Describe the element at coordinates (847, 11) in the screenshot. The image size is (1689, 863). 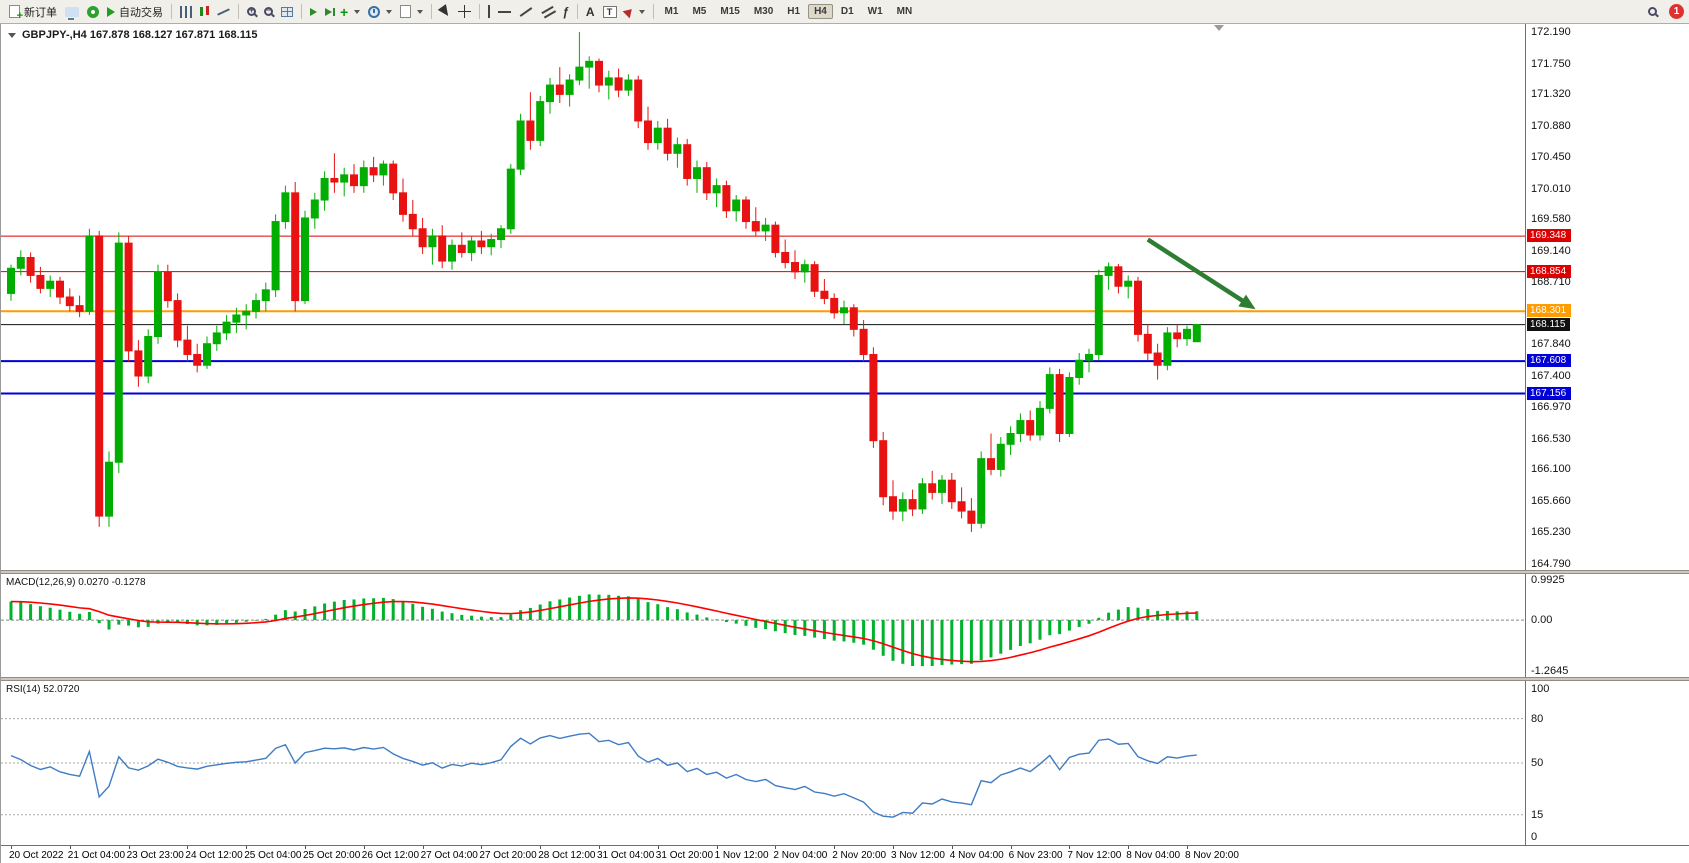
I see `timeframe-D1: D1` at that location.